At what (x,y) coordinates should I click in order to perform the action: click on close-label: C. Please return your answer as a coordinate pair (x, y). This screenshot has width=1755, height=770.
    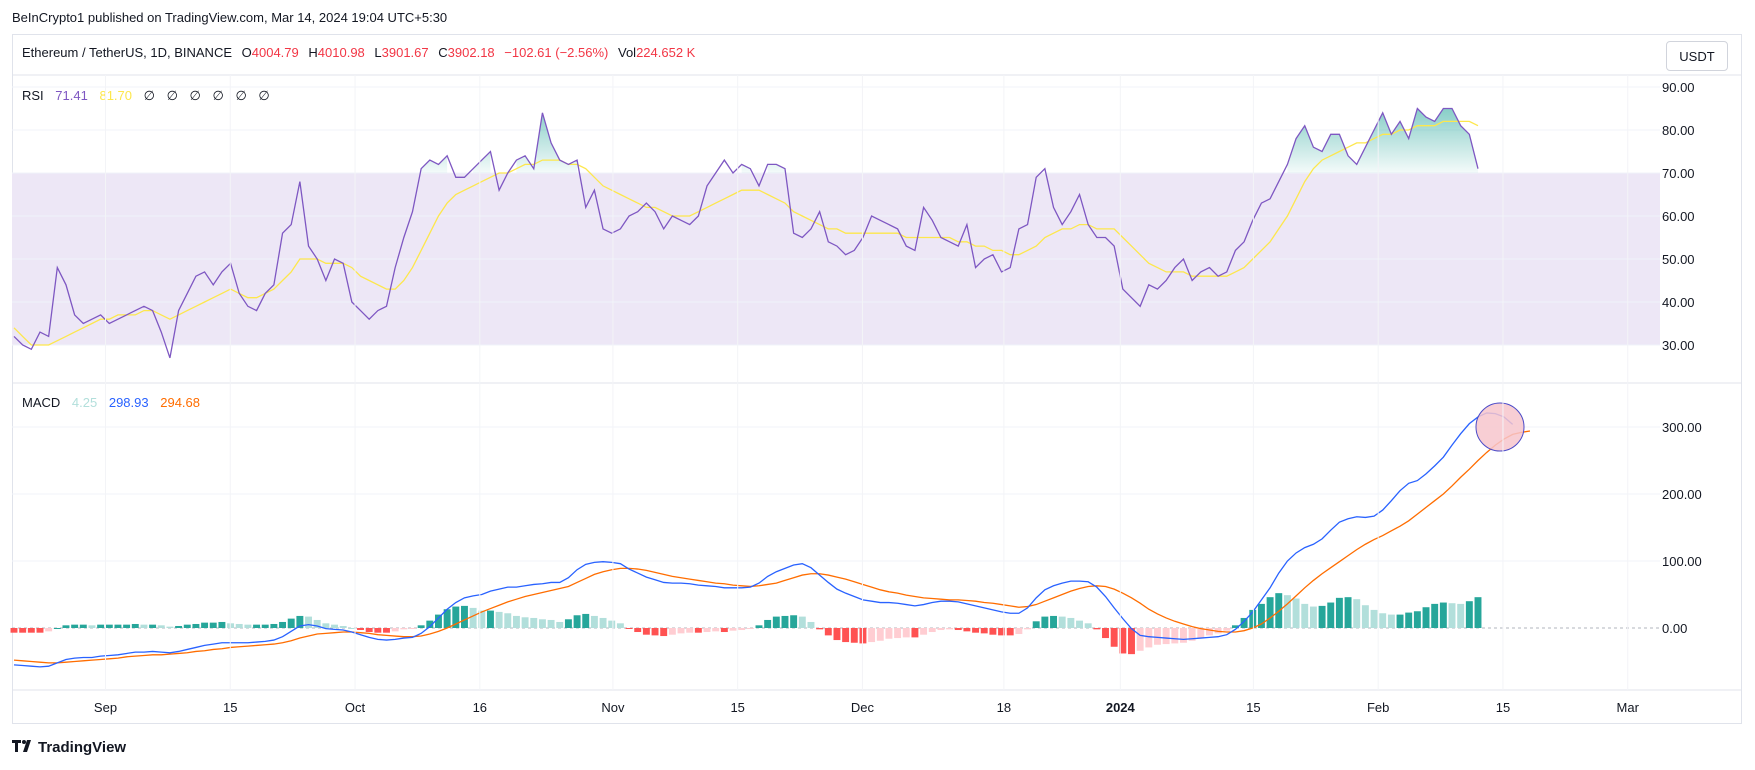
    Looking at the image, I should click on (443, 52).